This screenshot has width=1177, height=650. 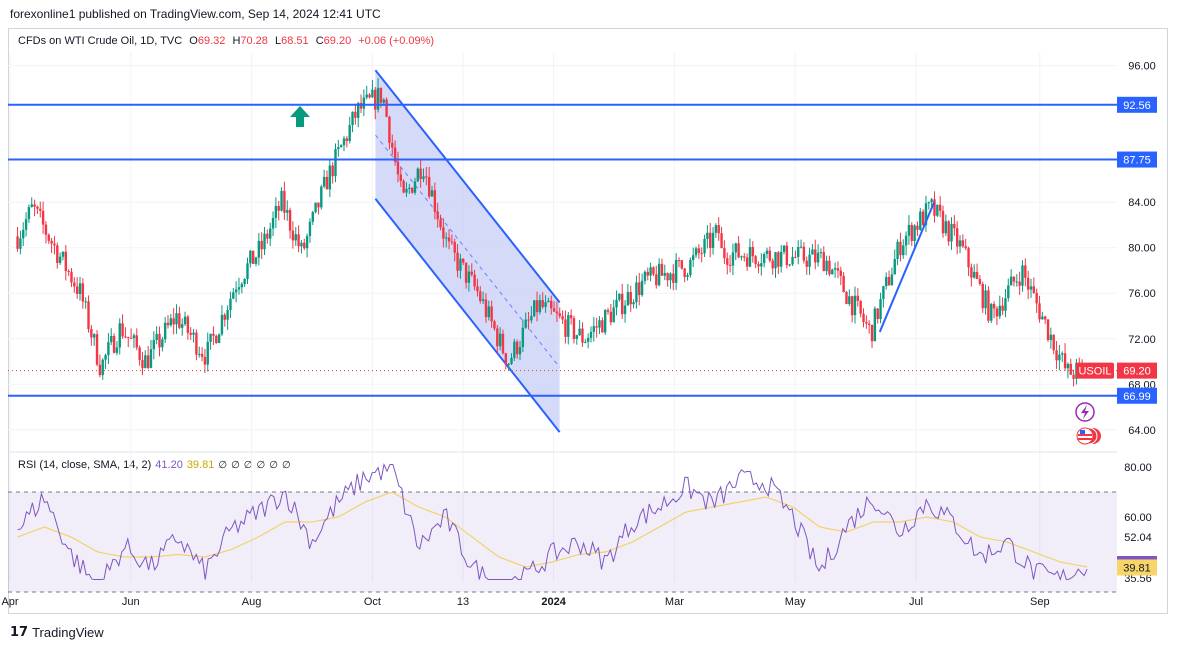 I want to click on lightning-icon, so click(x=1085, y=412).